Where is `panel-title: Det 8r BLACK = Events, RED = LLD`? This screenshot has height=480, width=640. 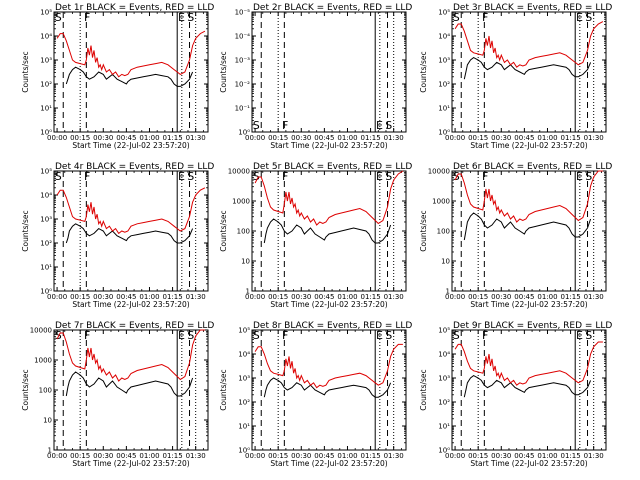 panel-title: Det 8r BLACK = Events, RED = LLD is located at coordinates (332, 326).